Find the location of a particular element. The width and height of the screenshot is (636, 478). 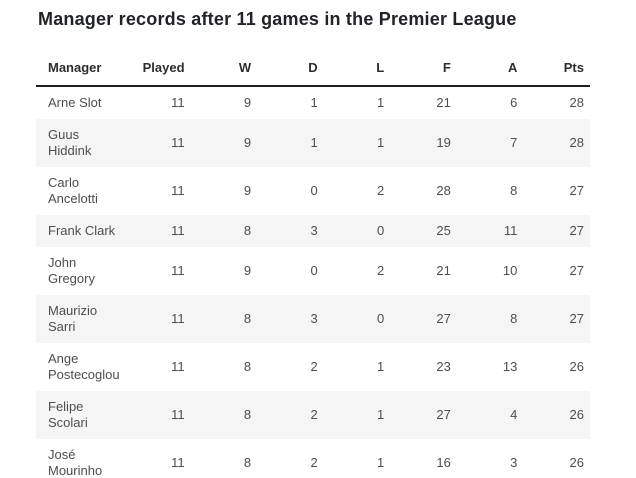

table-row: Frank Clark 11 8 3 0 25 11 27 is located at coordinates (313, 231).